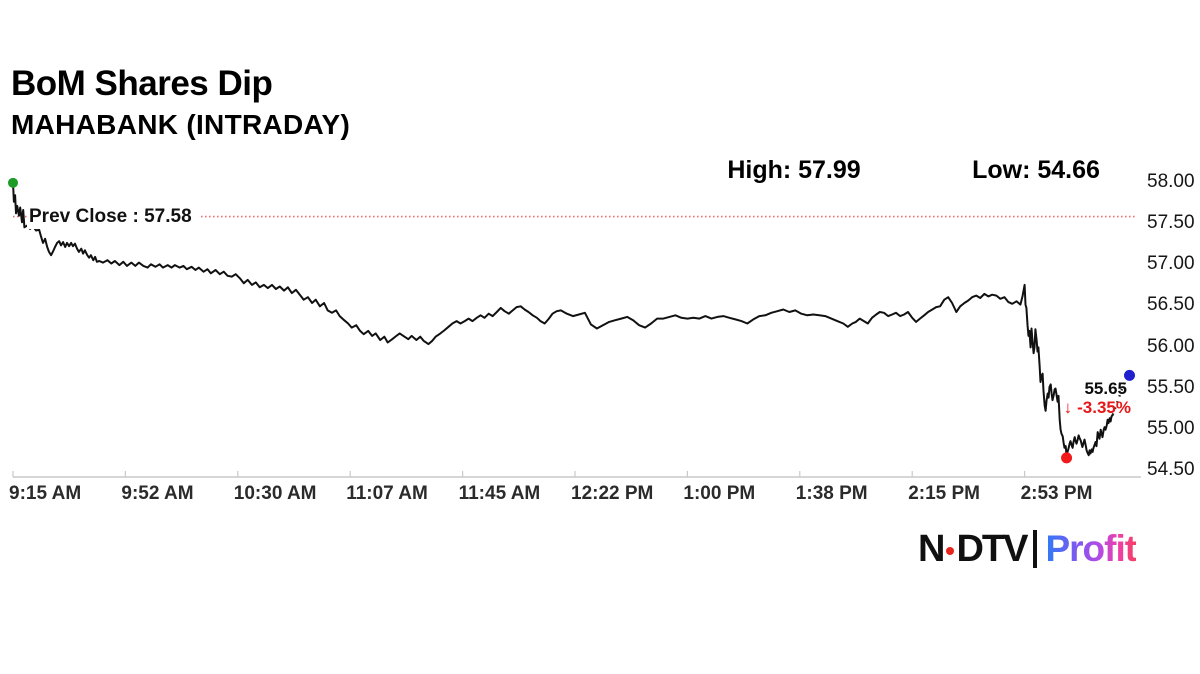  I want to click on ndtv-profit-logo: N DTV Profit, so click(1027, 549).